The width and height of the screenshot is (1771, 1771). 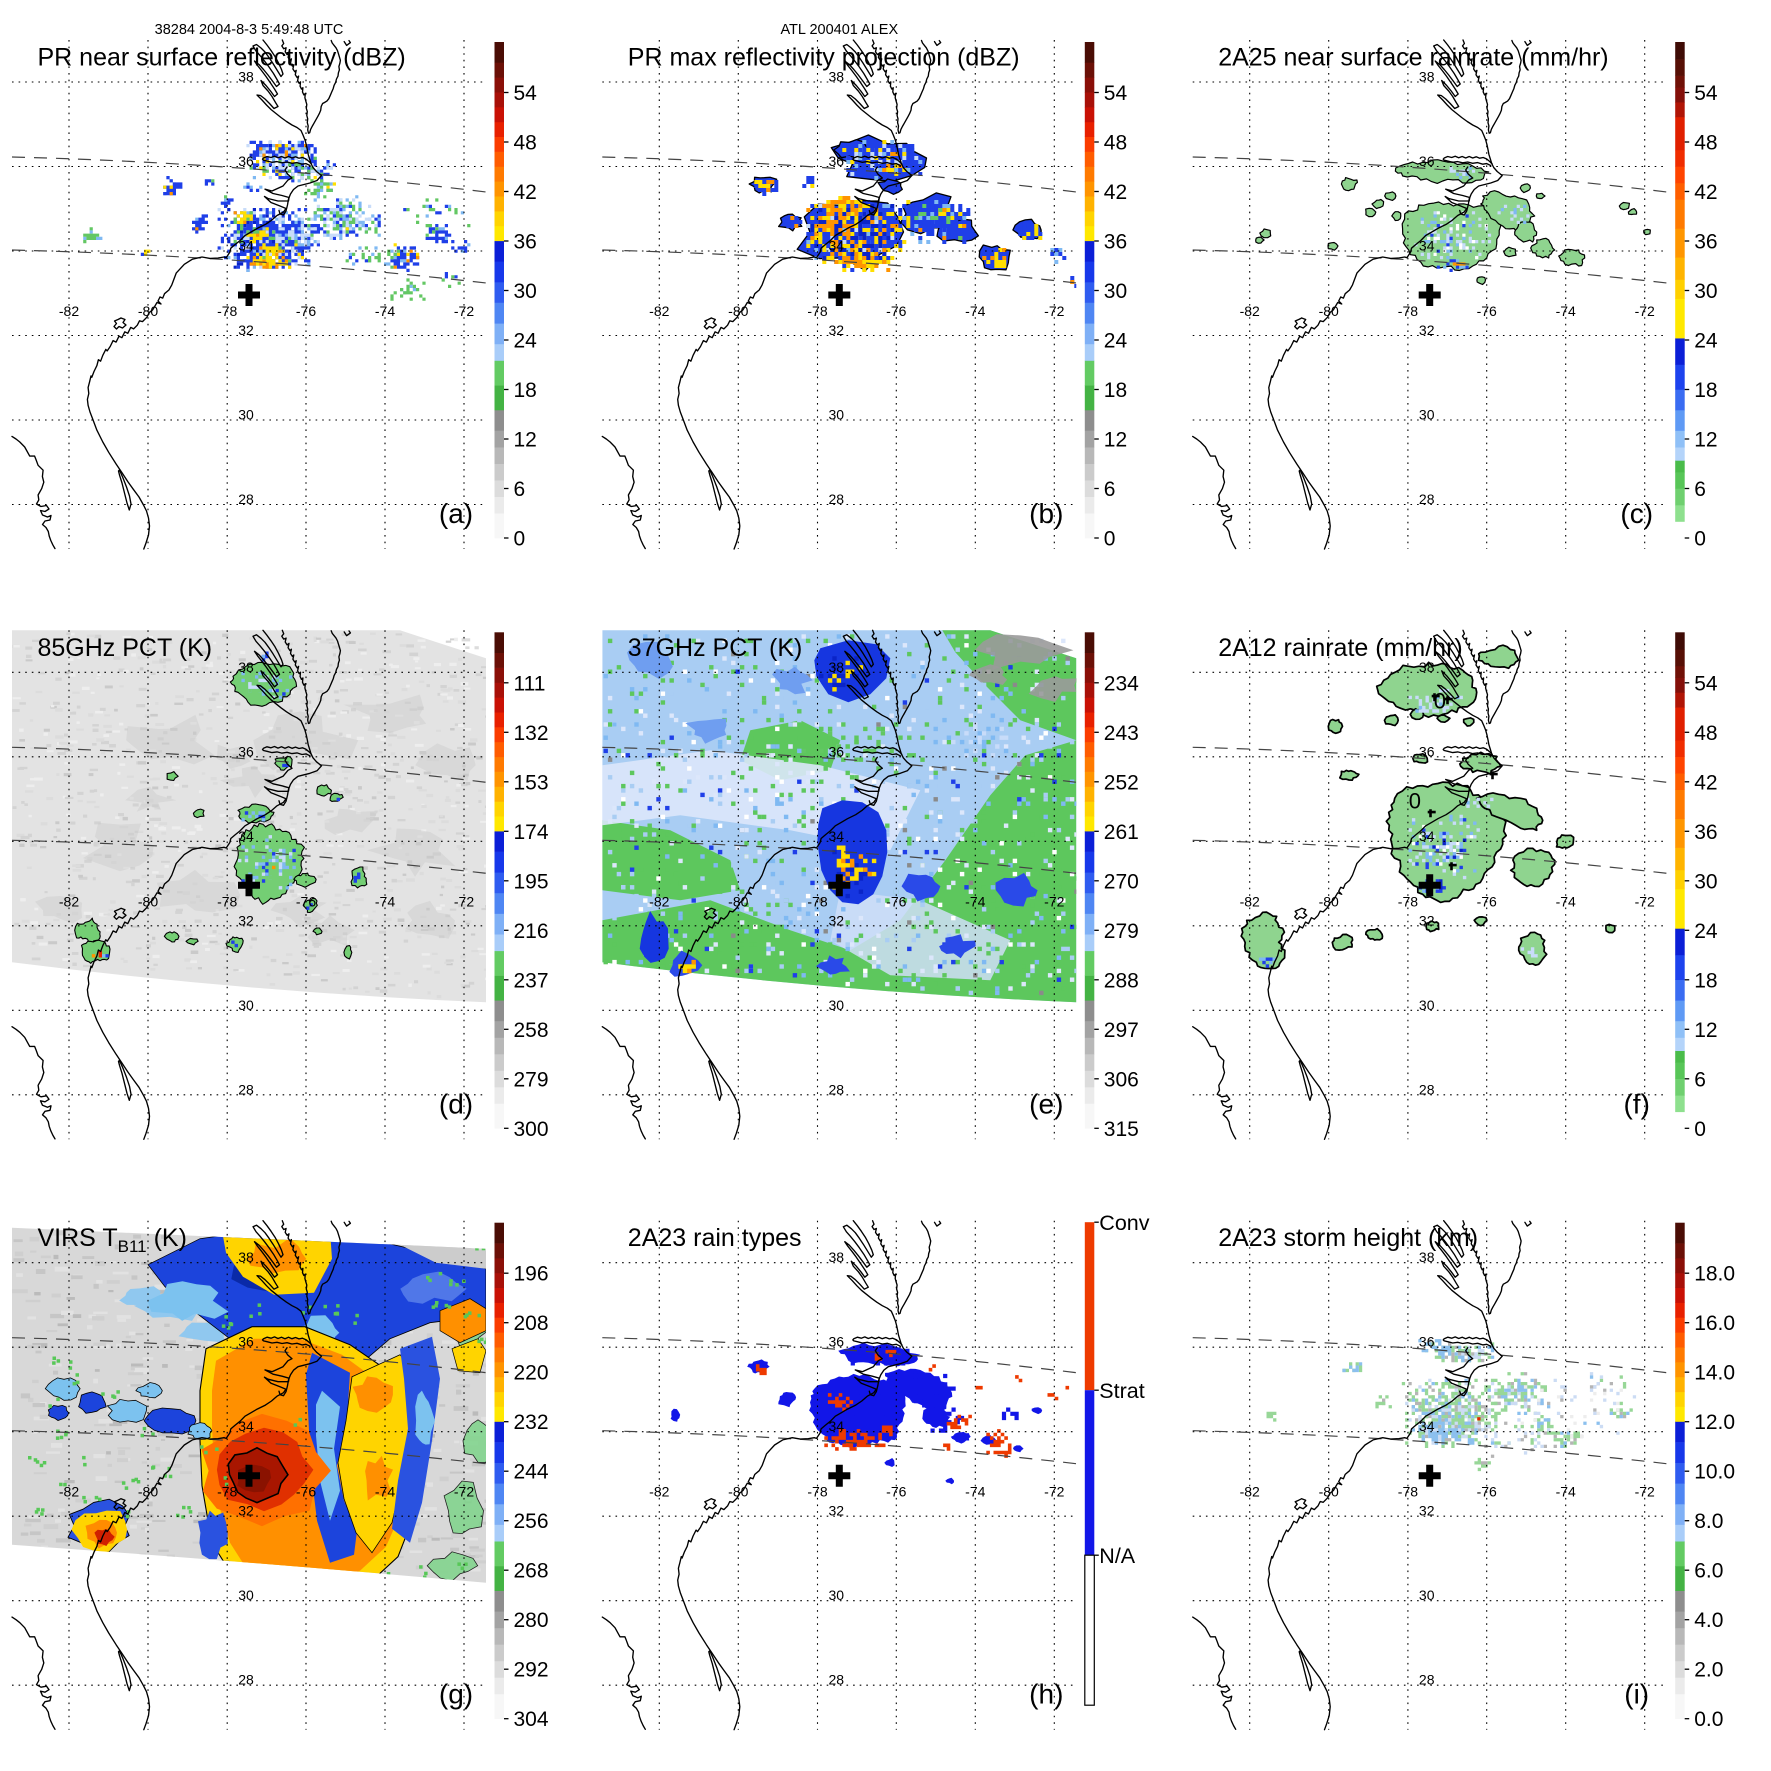 What do you see at coordinates (531, 733) in the screenshot?
I see `svg-text: 132` at bounding box center [531, 733].